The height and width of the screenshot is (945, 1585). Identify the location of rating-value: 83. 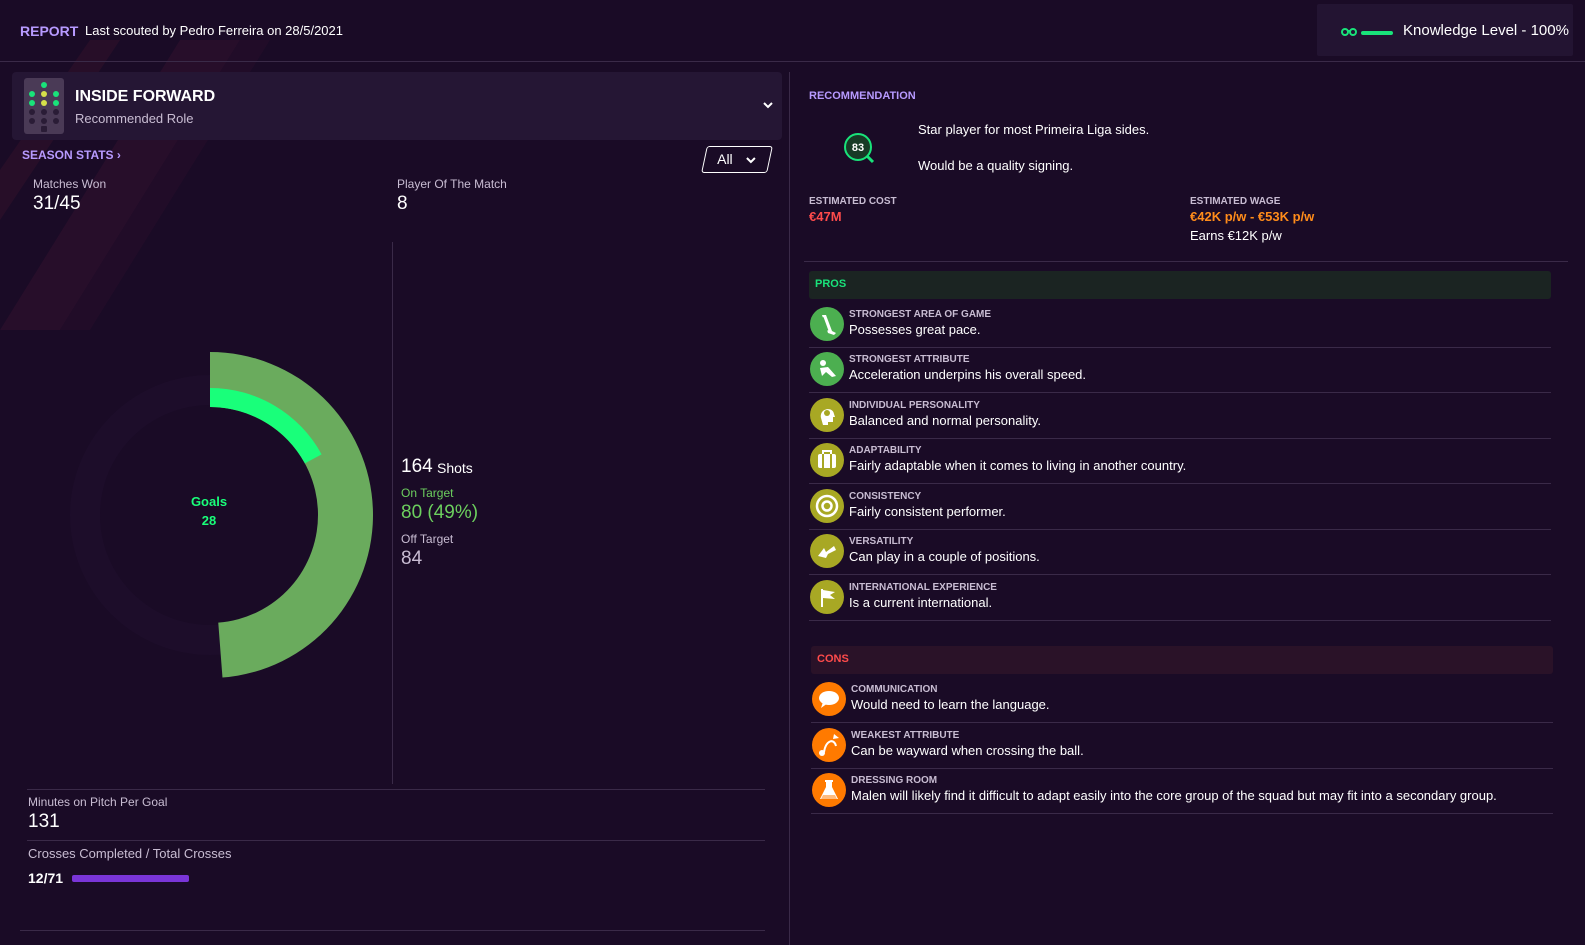
(858, 148).